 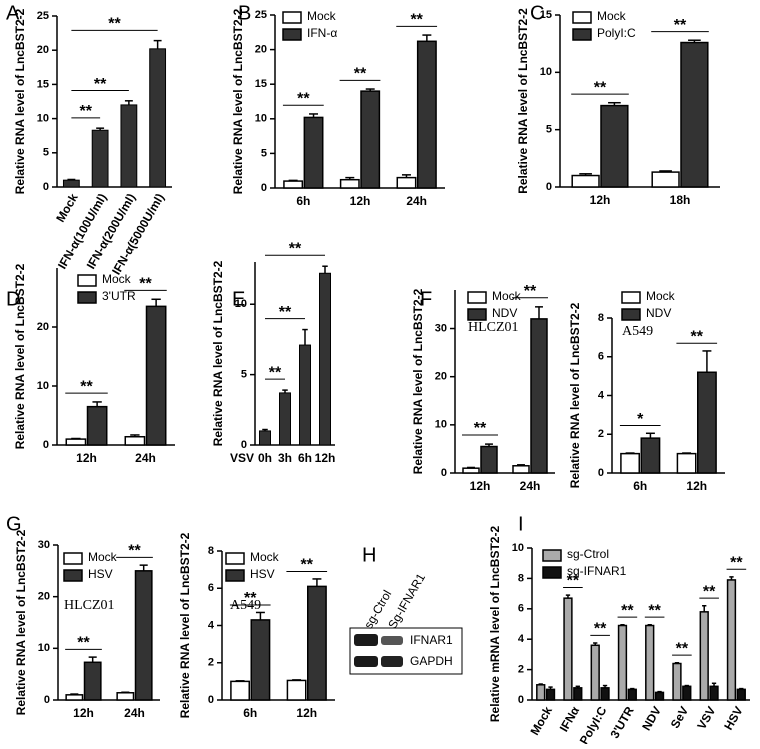 What do you see at coordinates (262, 574) in the screenshot?
I see `legend-label: HSV` at bounding box center [262, 574].